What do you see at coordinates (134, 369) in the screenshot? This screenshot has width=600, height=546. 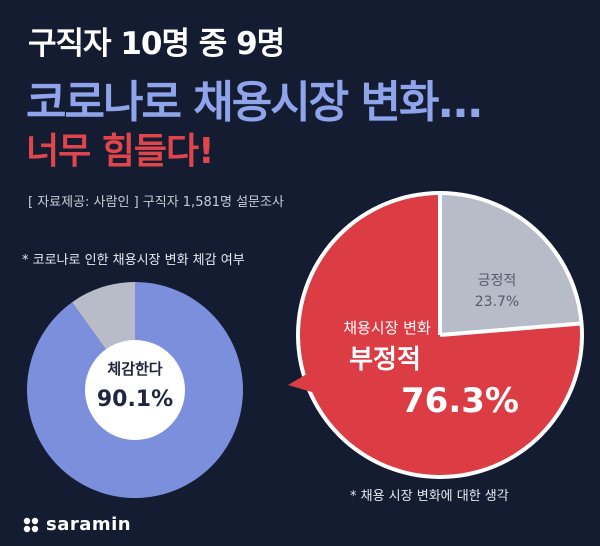 I see `left-slice-label: 체감한다` at bounding box center [134, 369].